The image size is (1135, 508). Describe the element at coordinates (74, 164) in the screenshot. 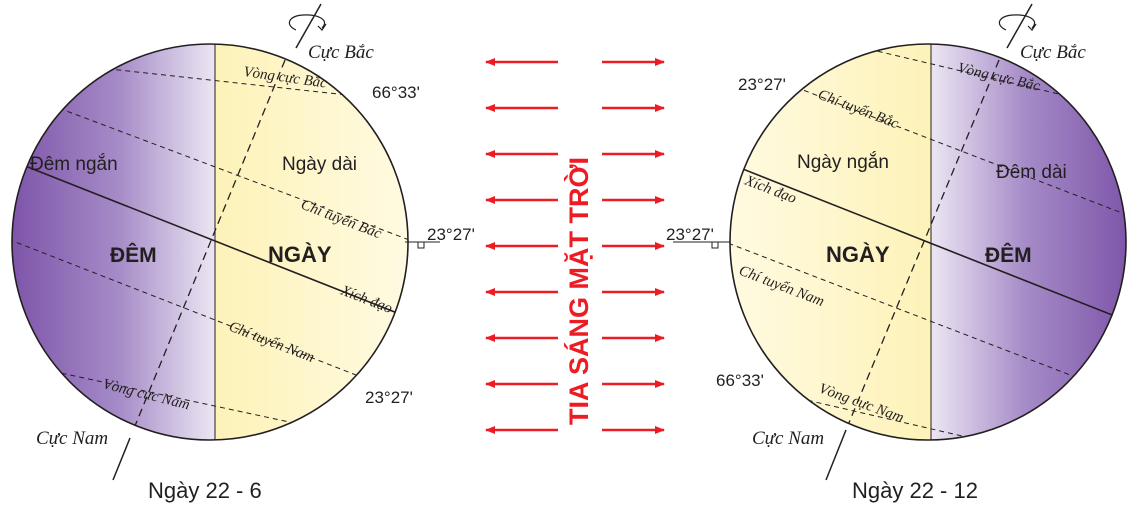

I see `short-night-label: Đêm ngắn` at that location.